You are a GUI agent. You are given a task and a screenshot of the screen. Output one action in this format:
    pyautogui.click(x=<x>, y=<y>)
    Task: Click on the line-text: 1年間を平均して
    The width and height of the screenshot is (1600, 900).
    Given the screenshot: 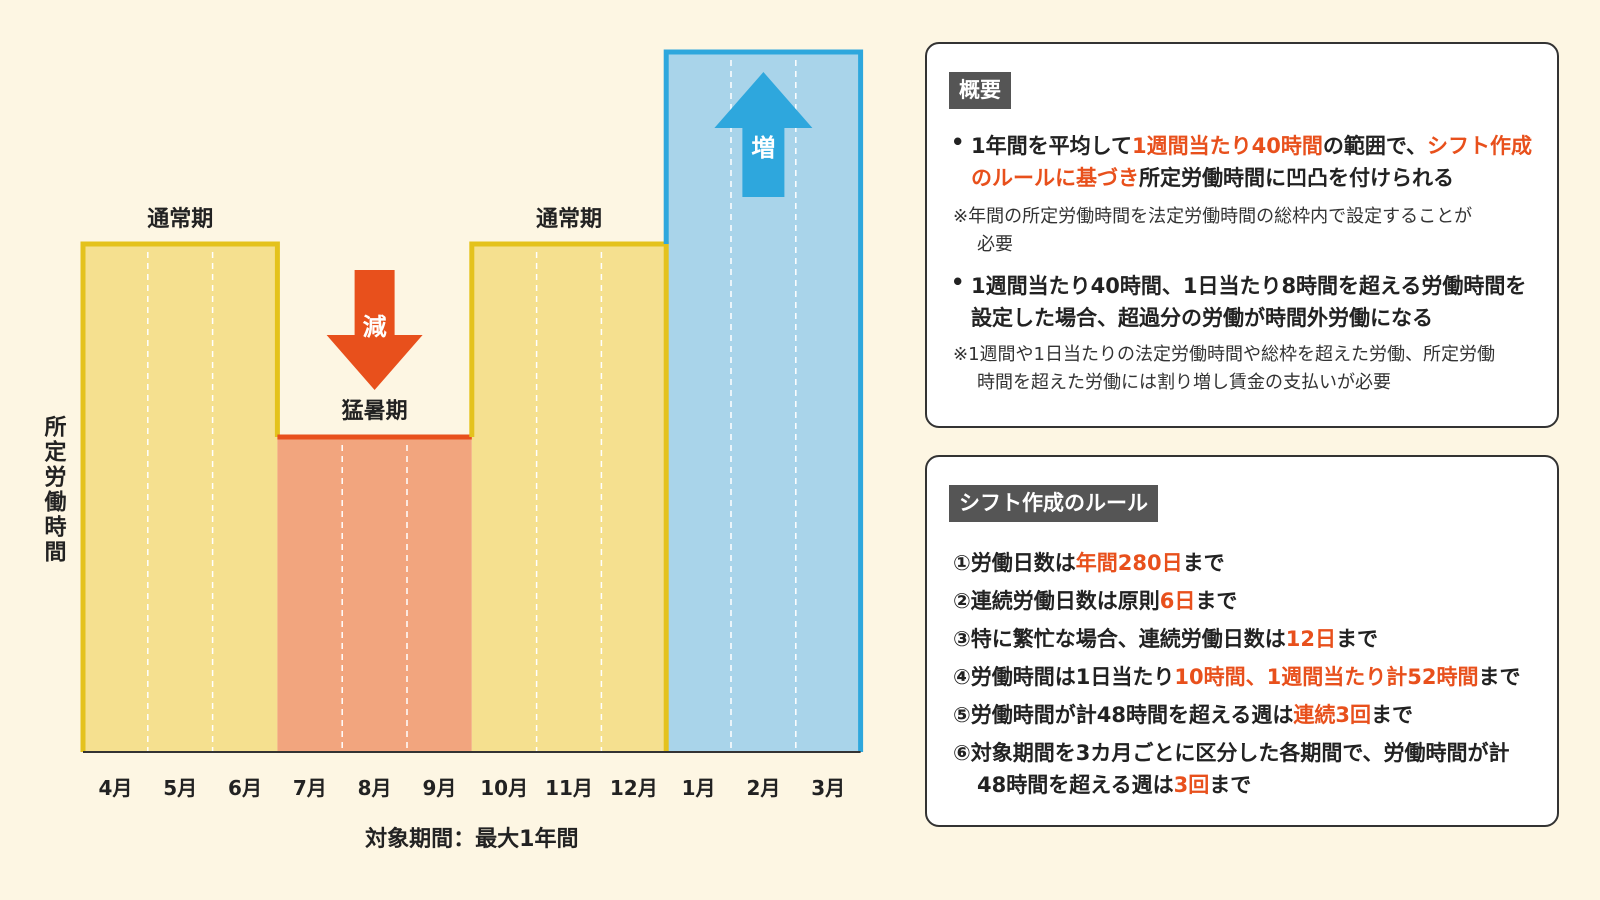 What is the action you would take?
    pyautogui.click(x=1051, y=146)
    